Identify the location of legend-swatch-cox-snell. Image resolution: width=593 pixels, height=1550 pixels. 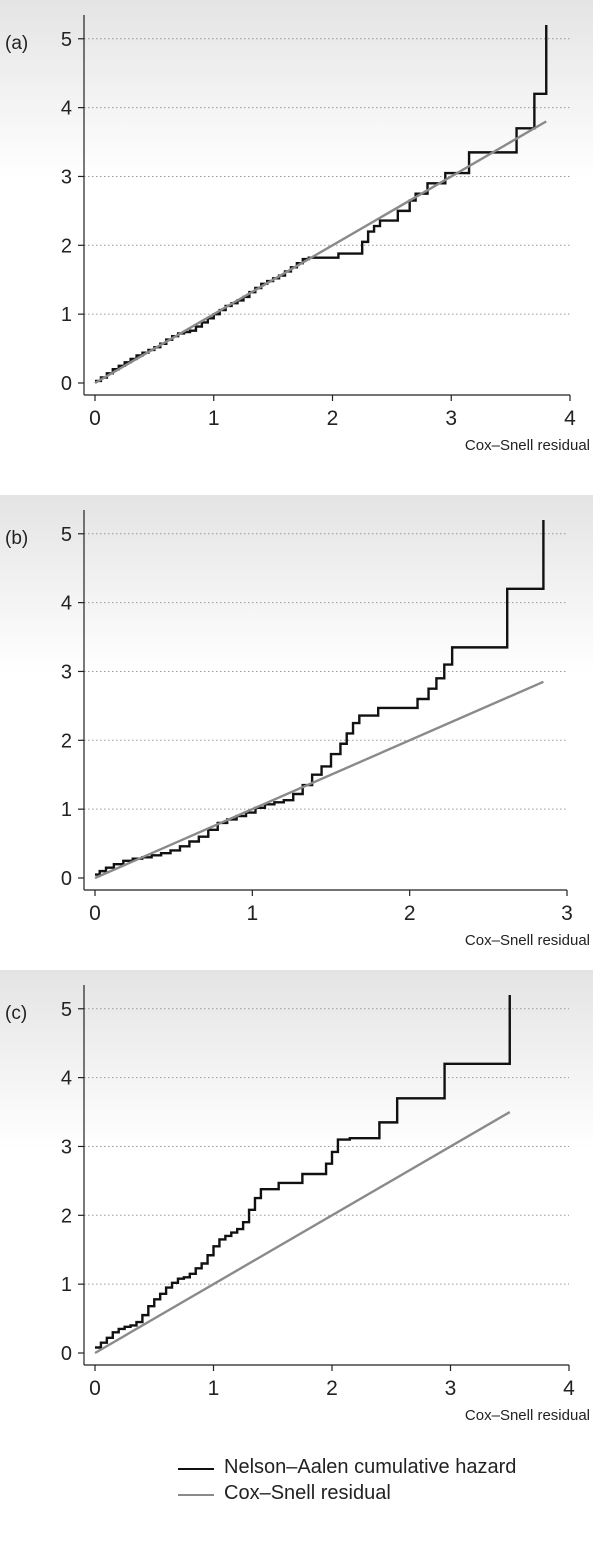
(196, 1495).